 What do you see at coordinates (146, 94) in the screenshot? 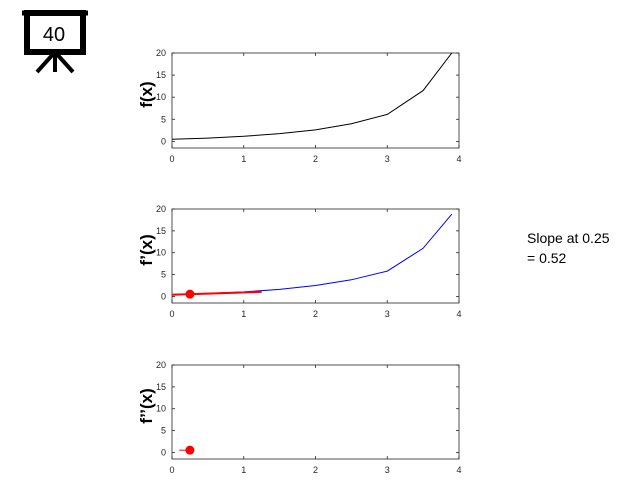
I see `y-axis-label: f(x)` at bounding box center [146, 94].